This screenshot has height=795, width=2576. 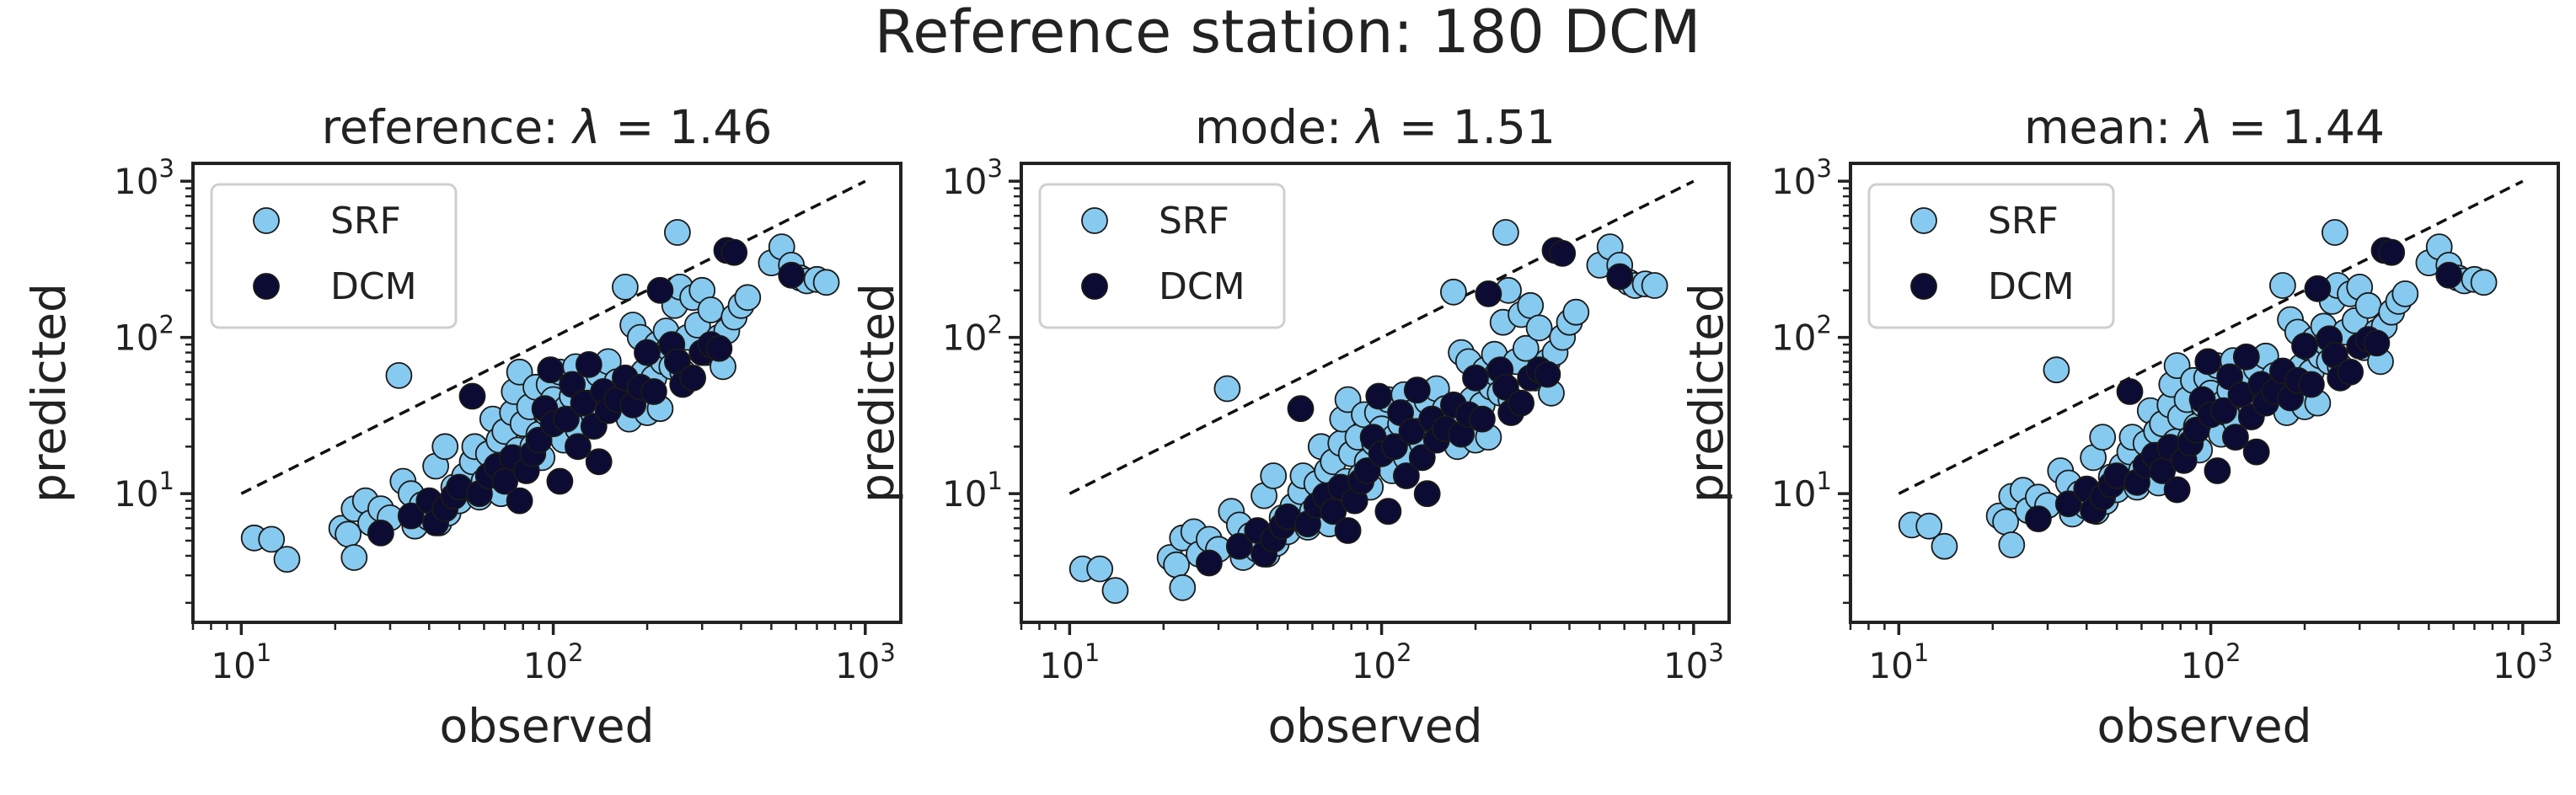 I want to click on chart-1-y-tick-label-0: 10¹, so click(x=144, y=491).